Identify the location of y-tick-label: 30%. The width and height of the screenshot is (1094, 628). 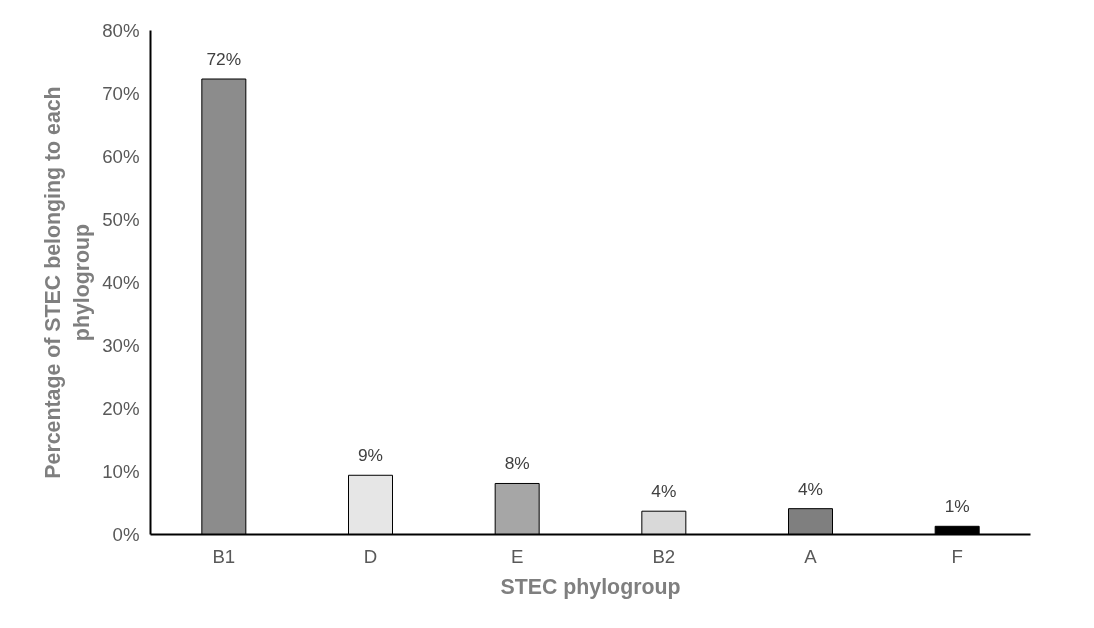
(121, 345).